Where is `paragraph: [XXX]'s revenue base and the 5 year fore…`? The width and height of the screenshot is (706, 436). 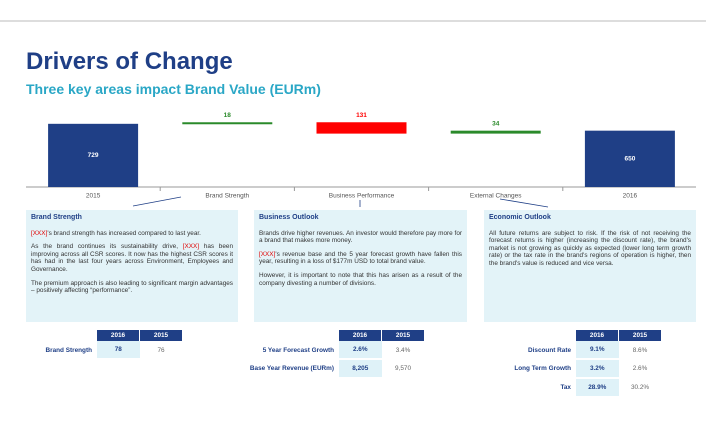 paragraph: [XXX]'s revenue base and the 5 year fore… is located at coordinates (360, 258).